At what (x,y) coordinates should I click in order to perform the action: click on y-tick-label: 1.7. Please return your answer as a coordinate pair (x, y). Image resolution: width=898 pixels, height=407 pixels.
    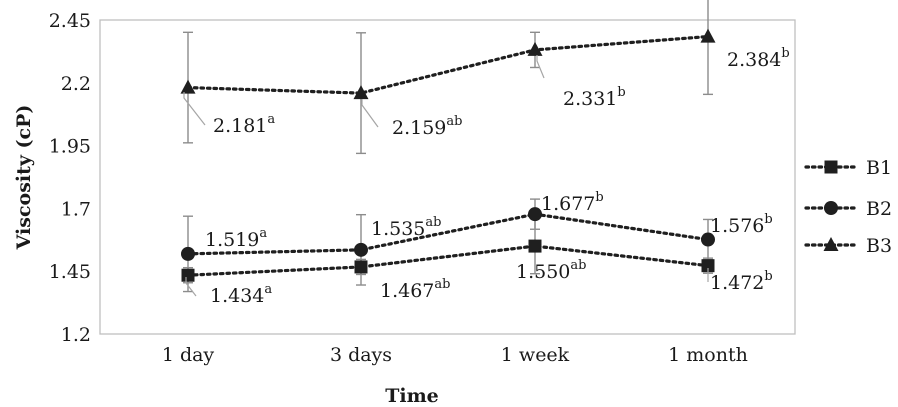
    Looking at the image, I should click on (76, 209).